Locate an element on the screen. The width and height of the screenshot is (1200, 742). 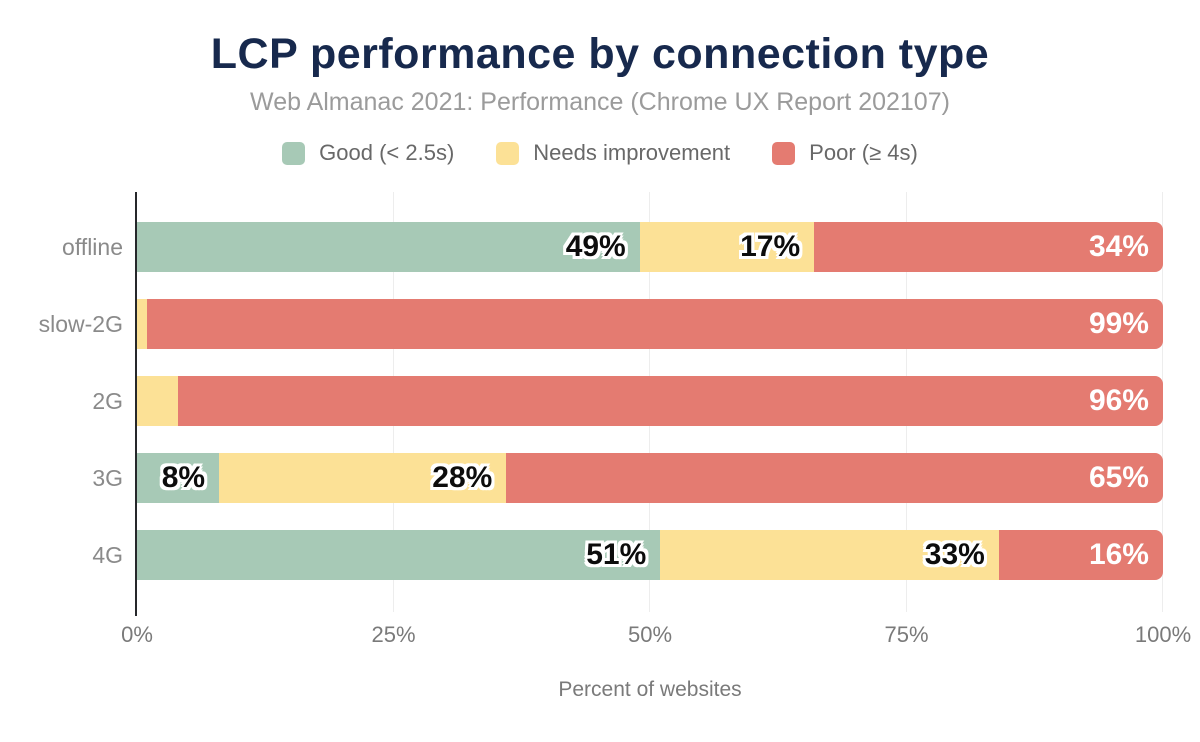
bar-row-4g: 51% 33% 16% is located at coordinates (650, 555).